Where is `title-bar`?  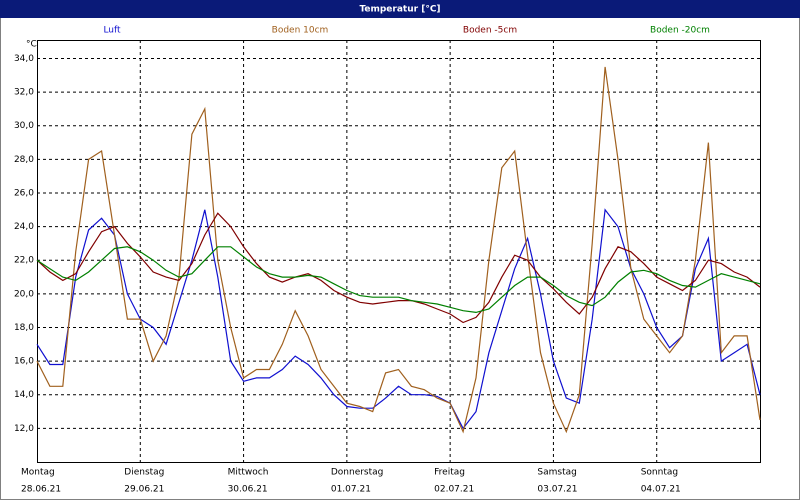
title-bar is located at coordinates (400, 9).